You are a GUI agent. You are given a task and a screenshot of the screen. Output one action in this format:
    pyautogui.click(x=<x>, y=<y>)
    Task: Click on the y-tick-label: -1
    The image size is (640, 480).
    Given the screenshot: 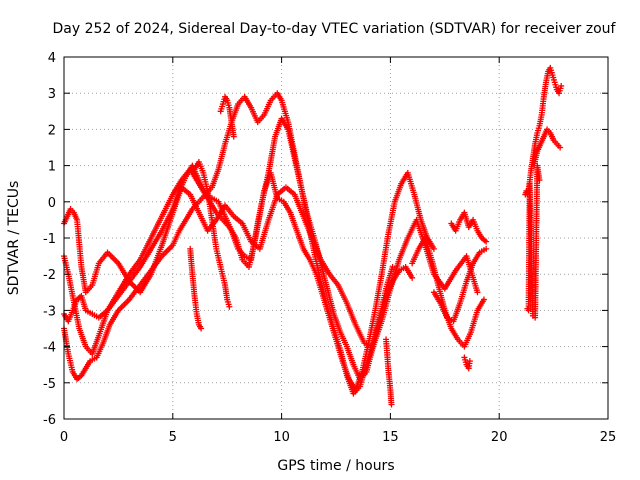 What is the action you would take?
    pyautogui.click(x=49, y=239)
    